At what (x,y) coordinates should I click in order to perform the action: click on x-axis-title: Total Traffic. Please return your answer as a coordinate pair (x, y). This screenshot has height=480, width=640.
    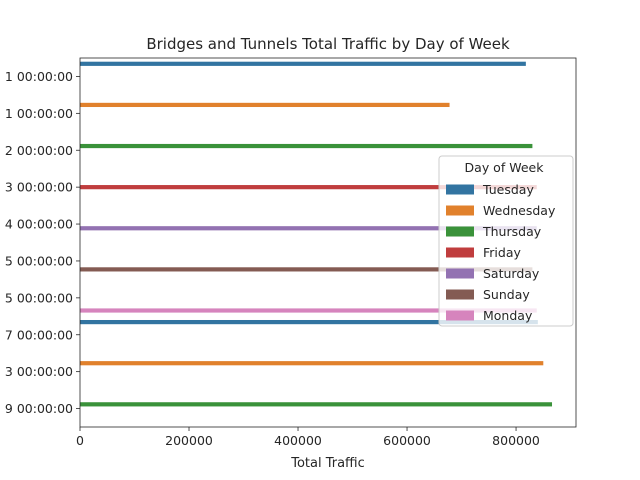
    Looking at the image, I should click on (327, 463).